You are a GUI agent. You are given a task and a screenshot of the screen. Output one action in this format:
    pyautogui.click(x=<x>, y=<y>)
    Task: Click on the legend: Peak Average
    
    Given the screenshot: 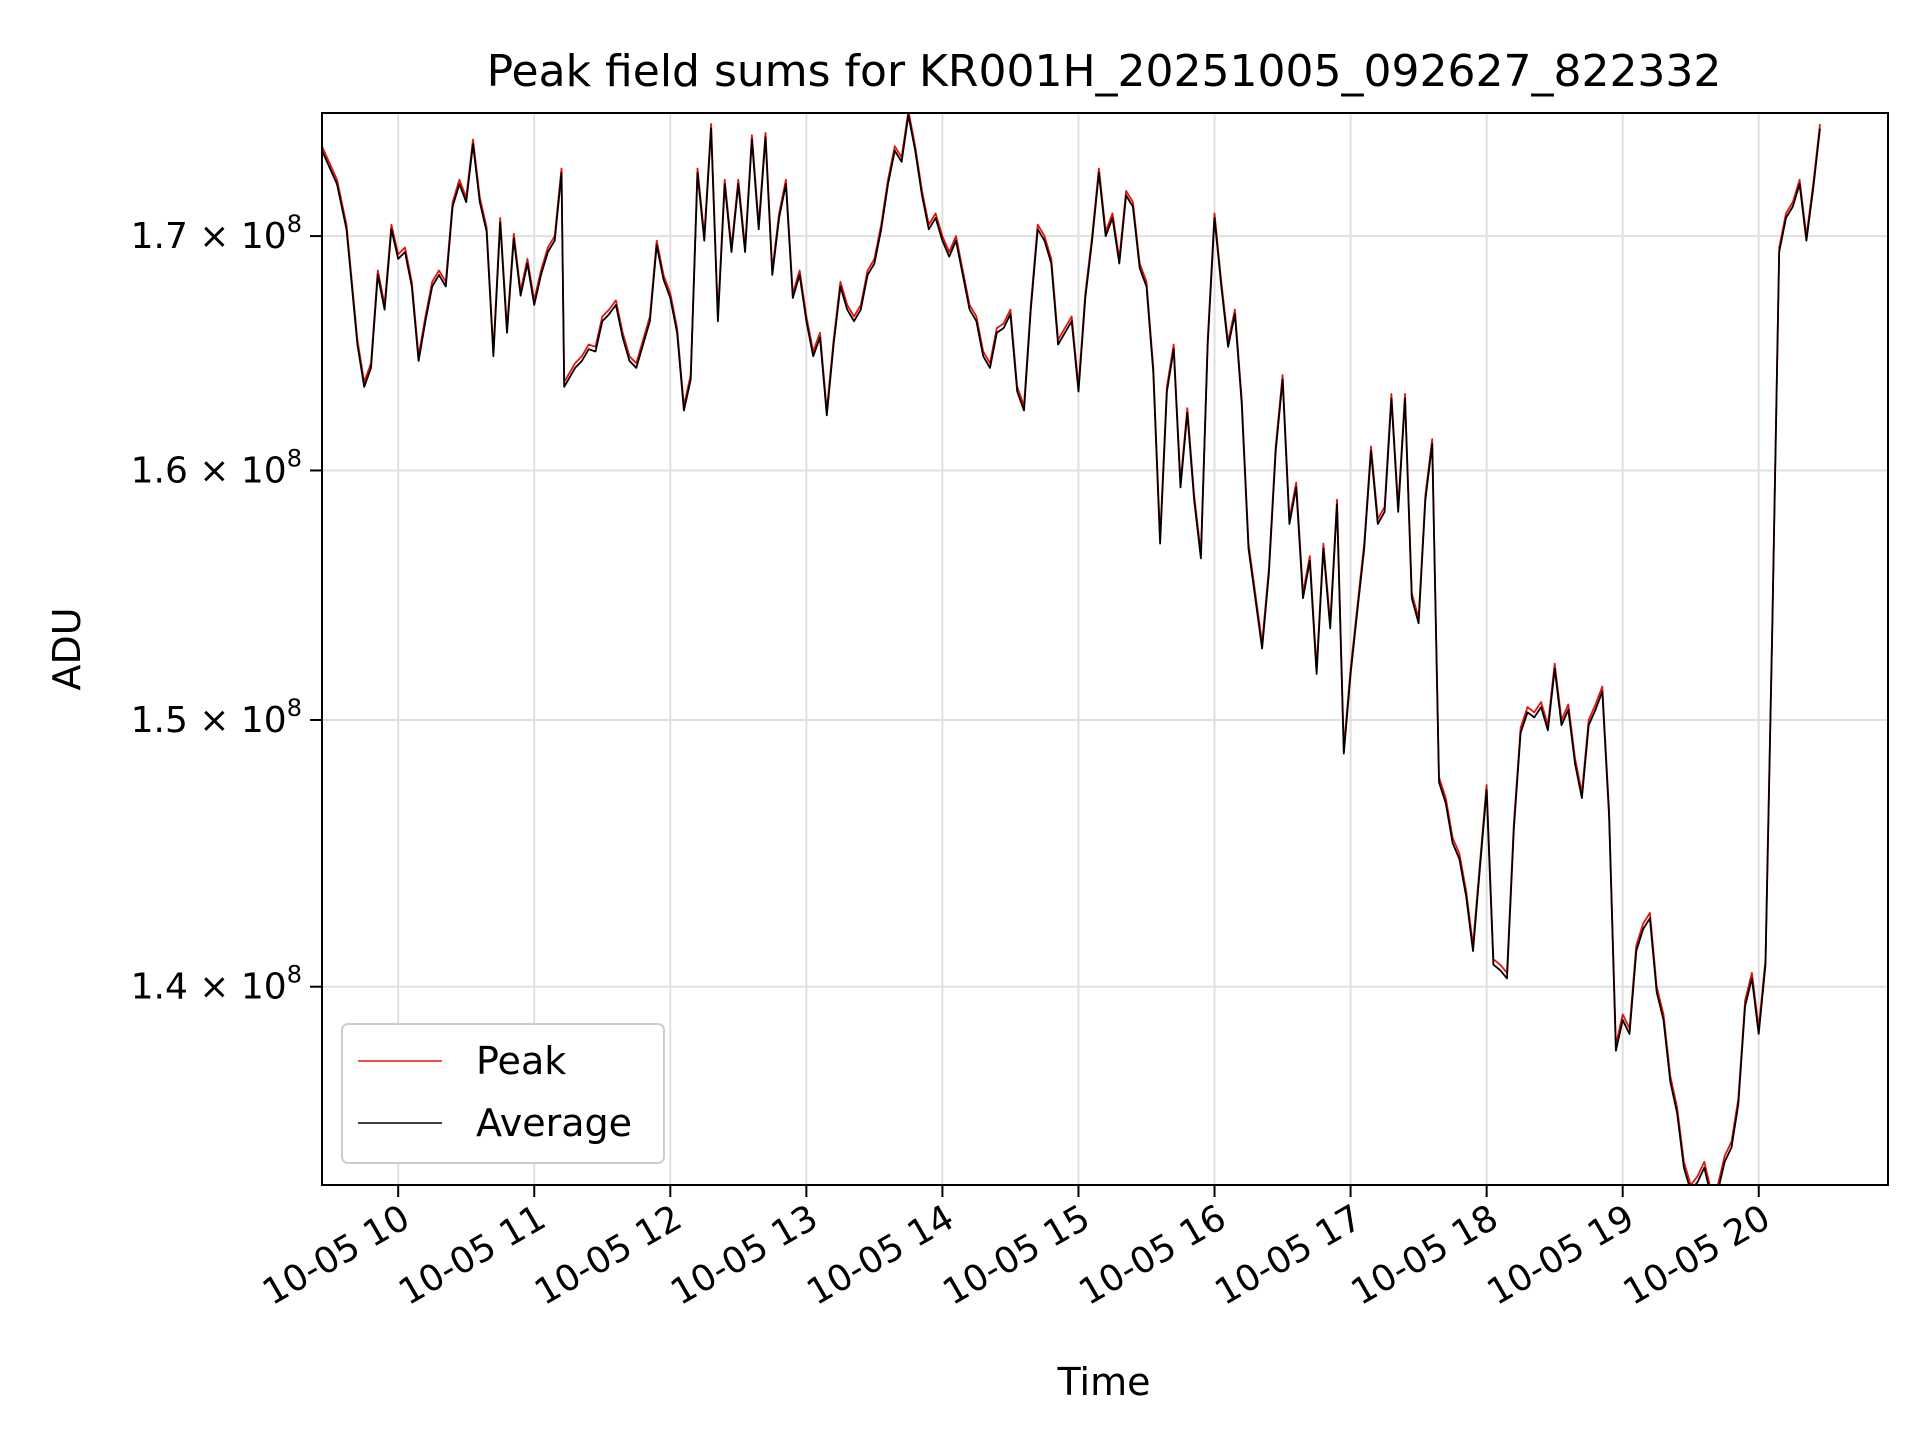 What is the action you would take?
    pyautogui.click(x=503, y=1093)
    